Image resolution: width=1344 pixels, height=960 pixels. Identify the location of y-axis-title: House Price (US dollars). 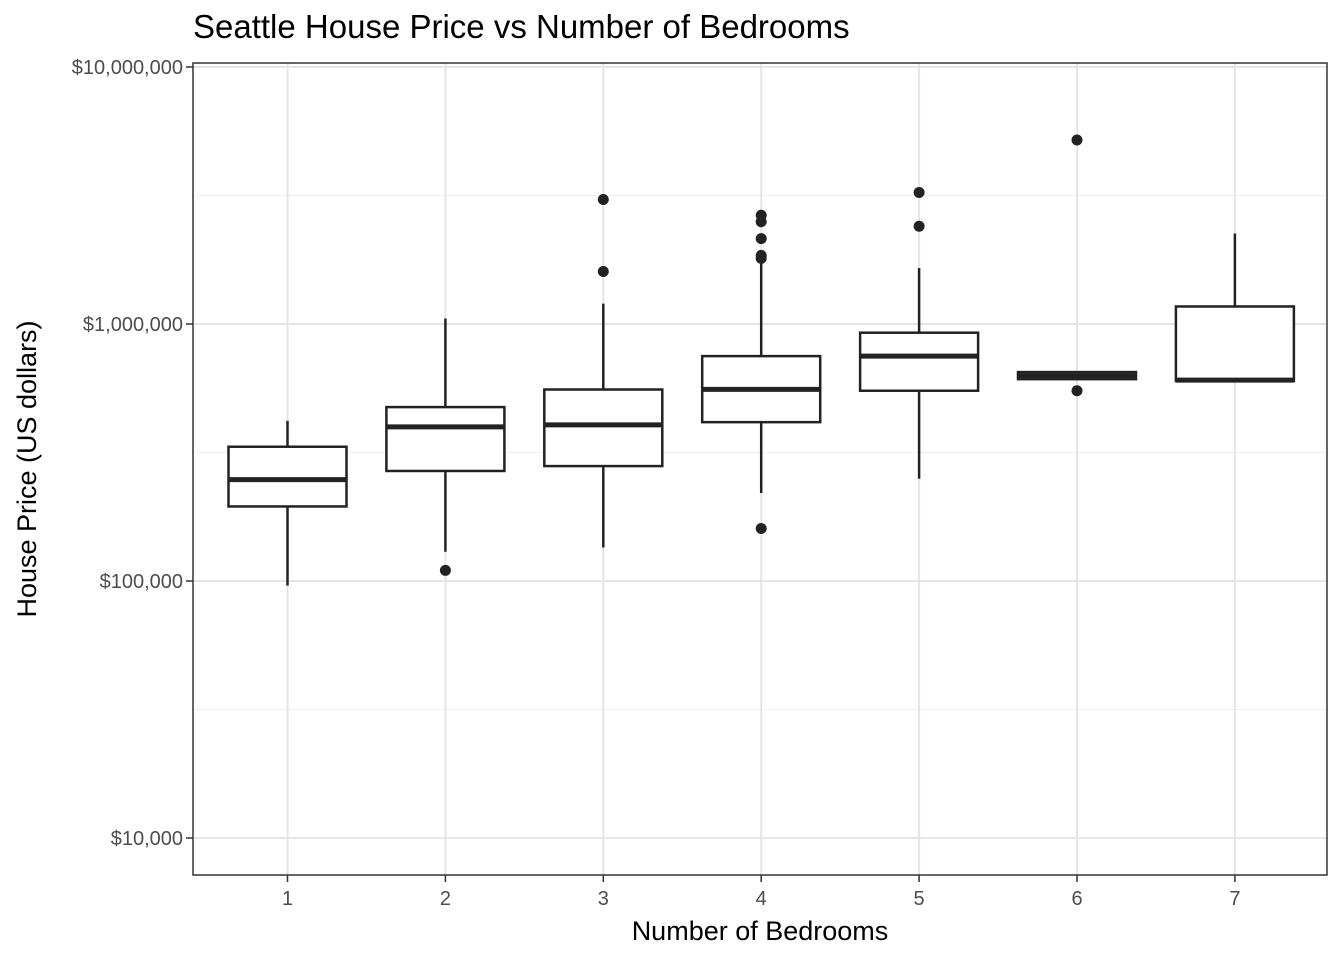
(27, 468).